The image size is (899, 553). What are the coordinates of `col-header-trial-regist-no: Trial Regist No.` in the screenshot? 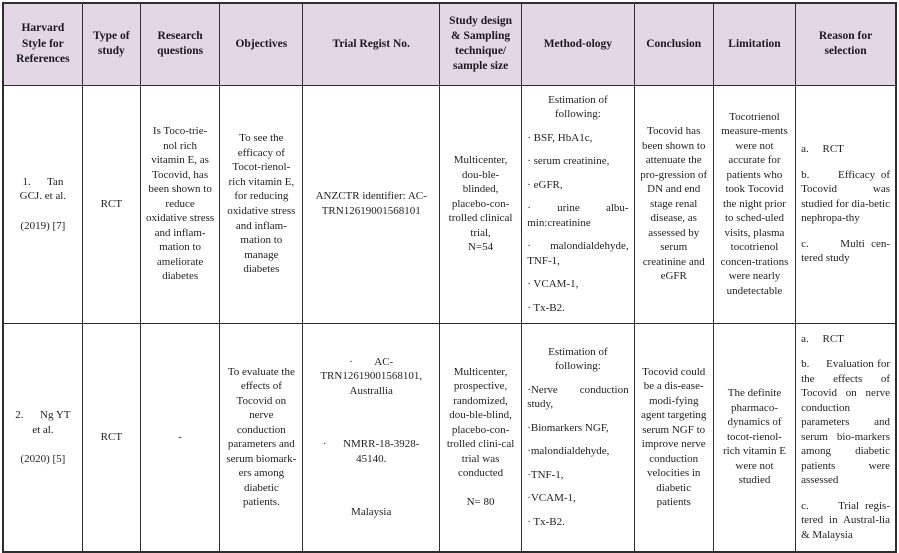 It's located at (371, 44).